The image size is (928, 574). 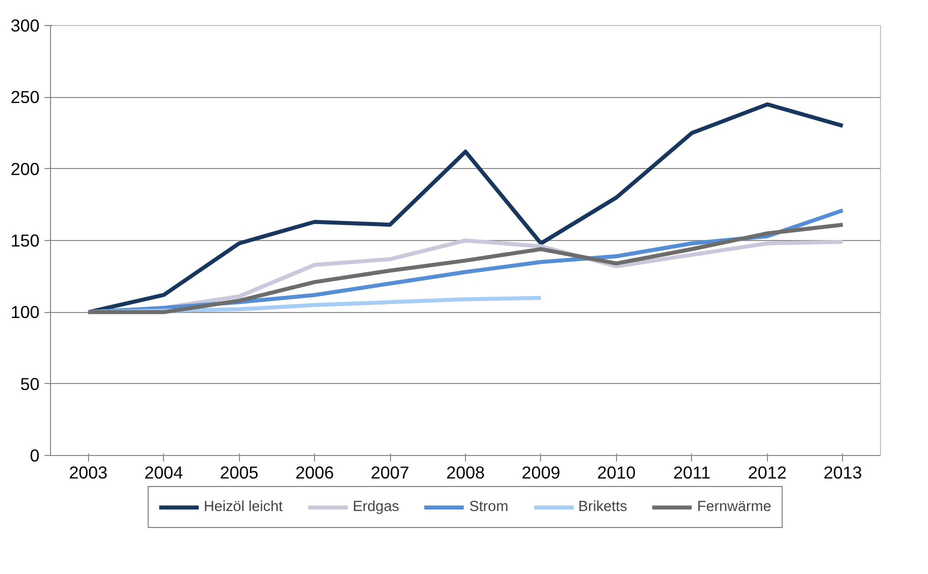 What do you see at coordinates (843, 472) in the screenshot?
I see `x-tick-label: 2013` at bounding box center [843, 472].